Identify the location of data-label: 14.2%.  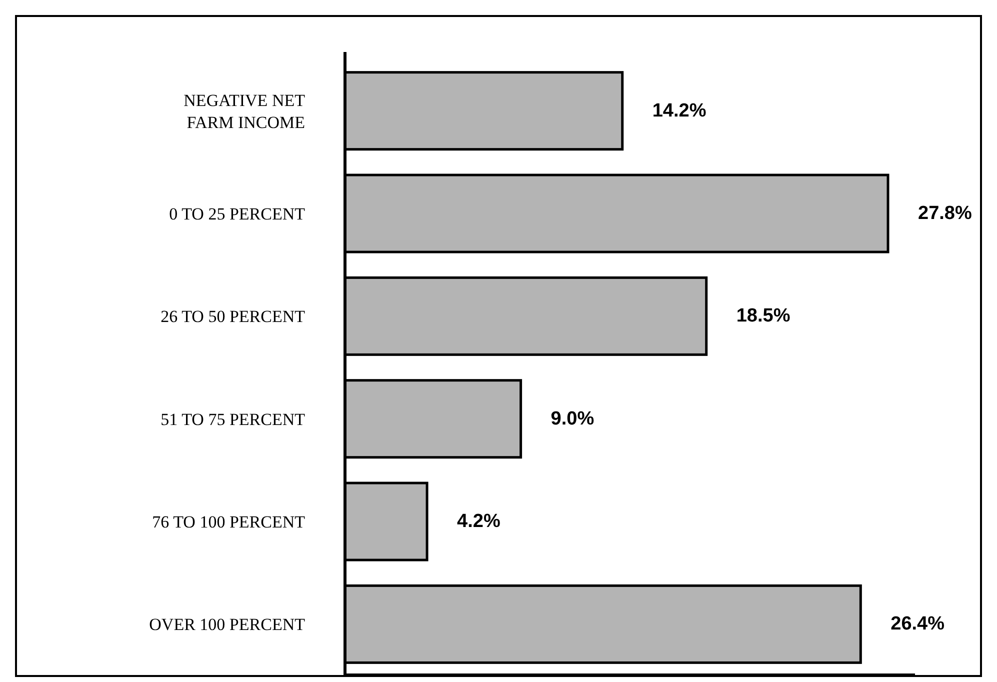
(679, 111).